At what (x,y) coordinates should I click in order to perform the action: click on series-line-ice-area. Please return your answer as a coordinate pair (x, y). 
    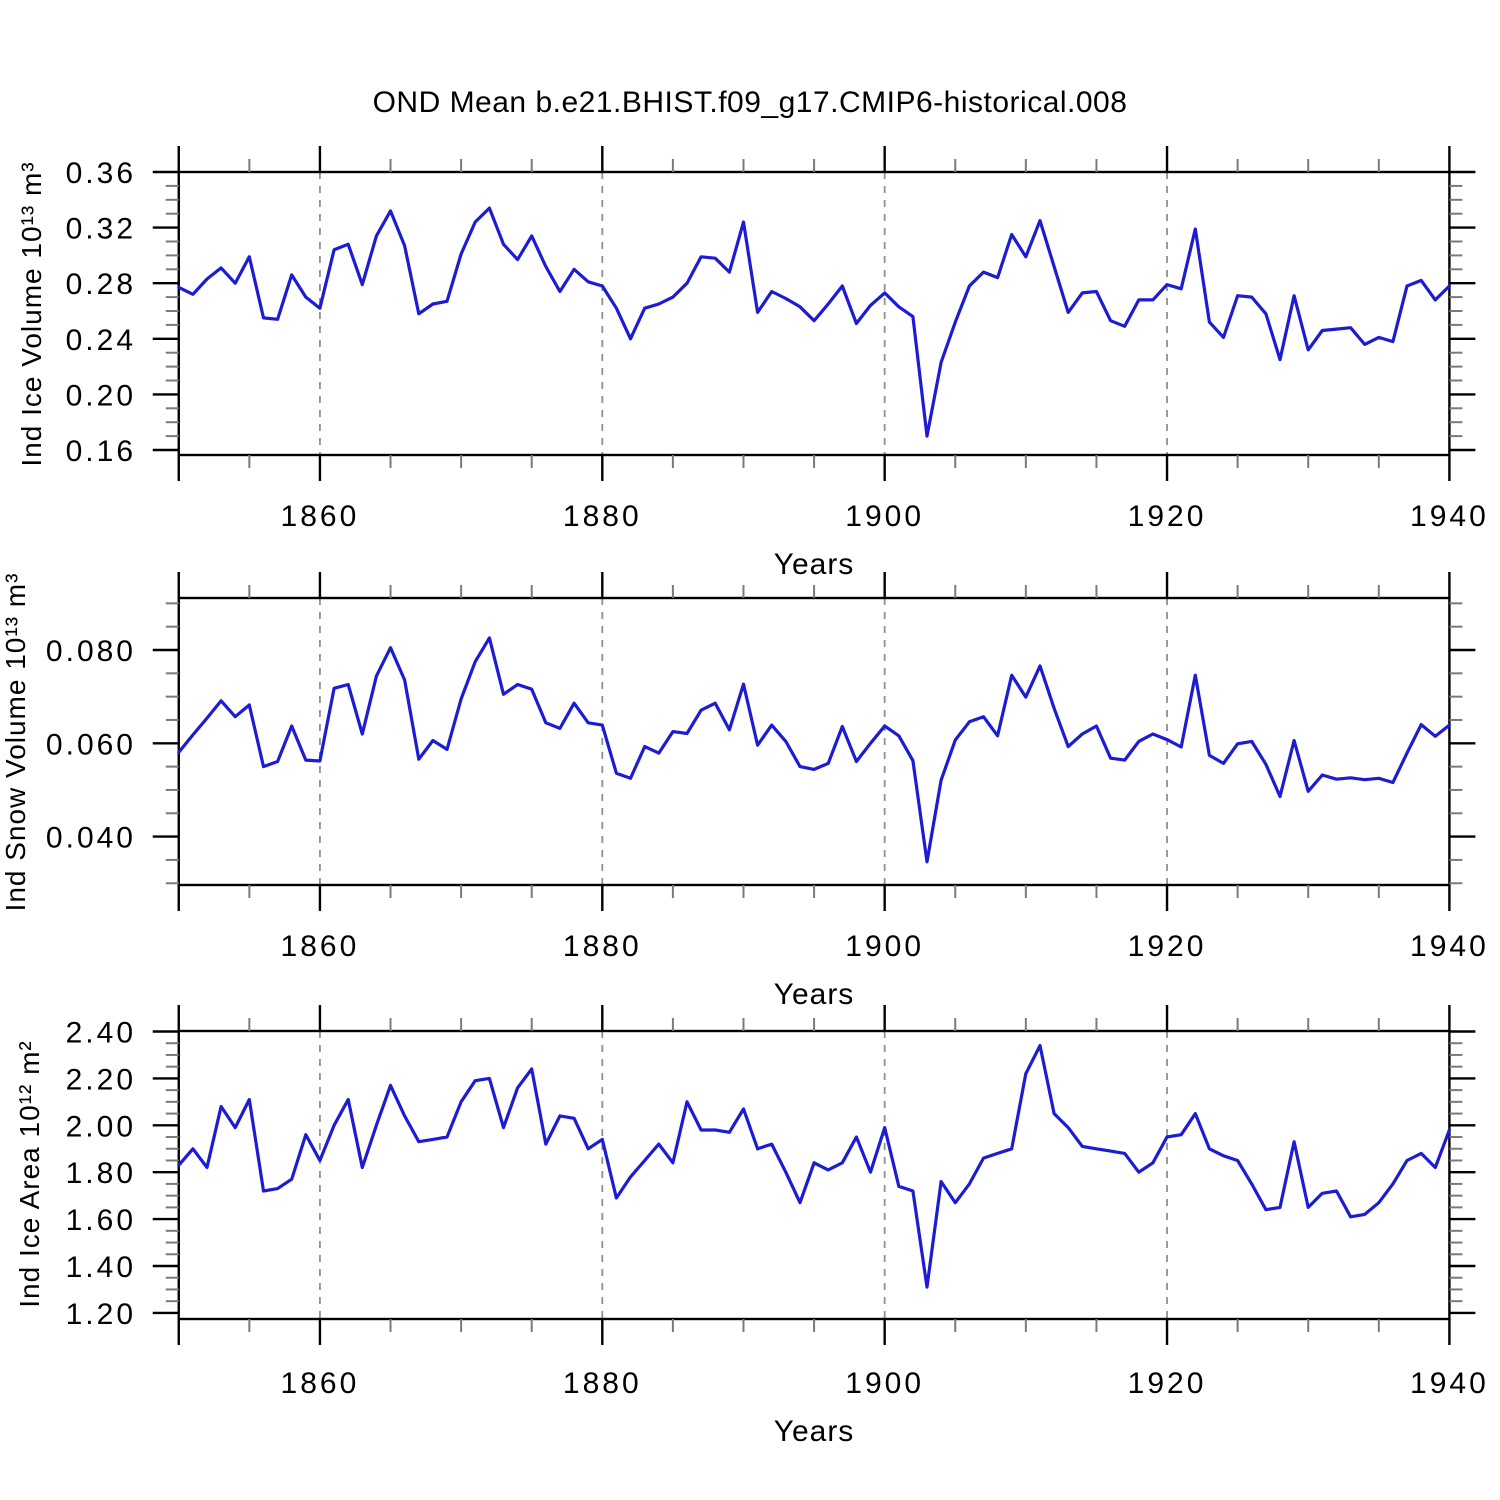
    Looking at the image, I should click on (814, 1166).